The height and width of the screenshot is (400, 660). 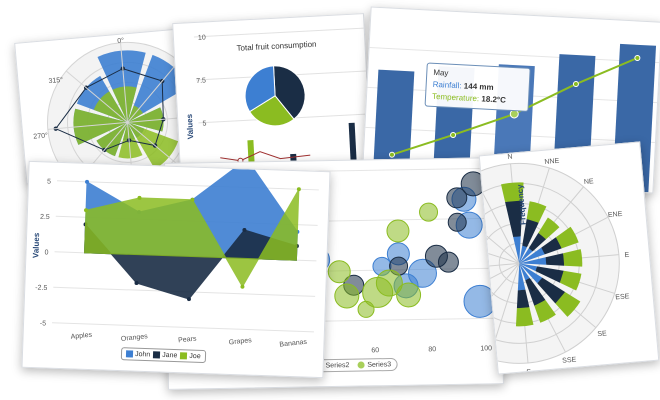 What do you see at coordinates (204, 123) in the screenshot?
I see `pie-ytick-5: 5` at bounding box center [204, 123].